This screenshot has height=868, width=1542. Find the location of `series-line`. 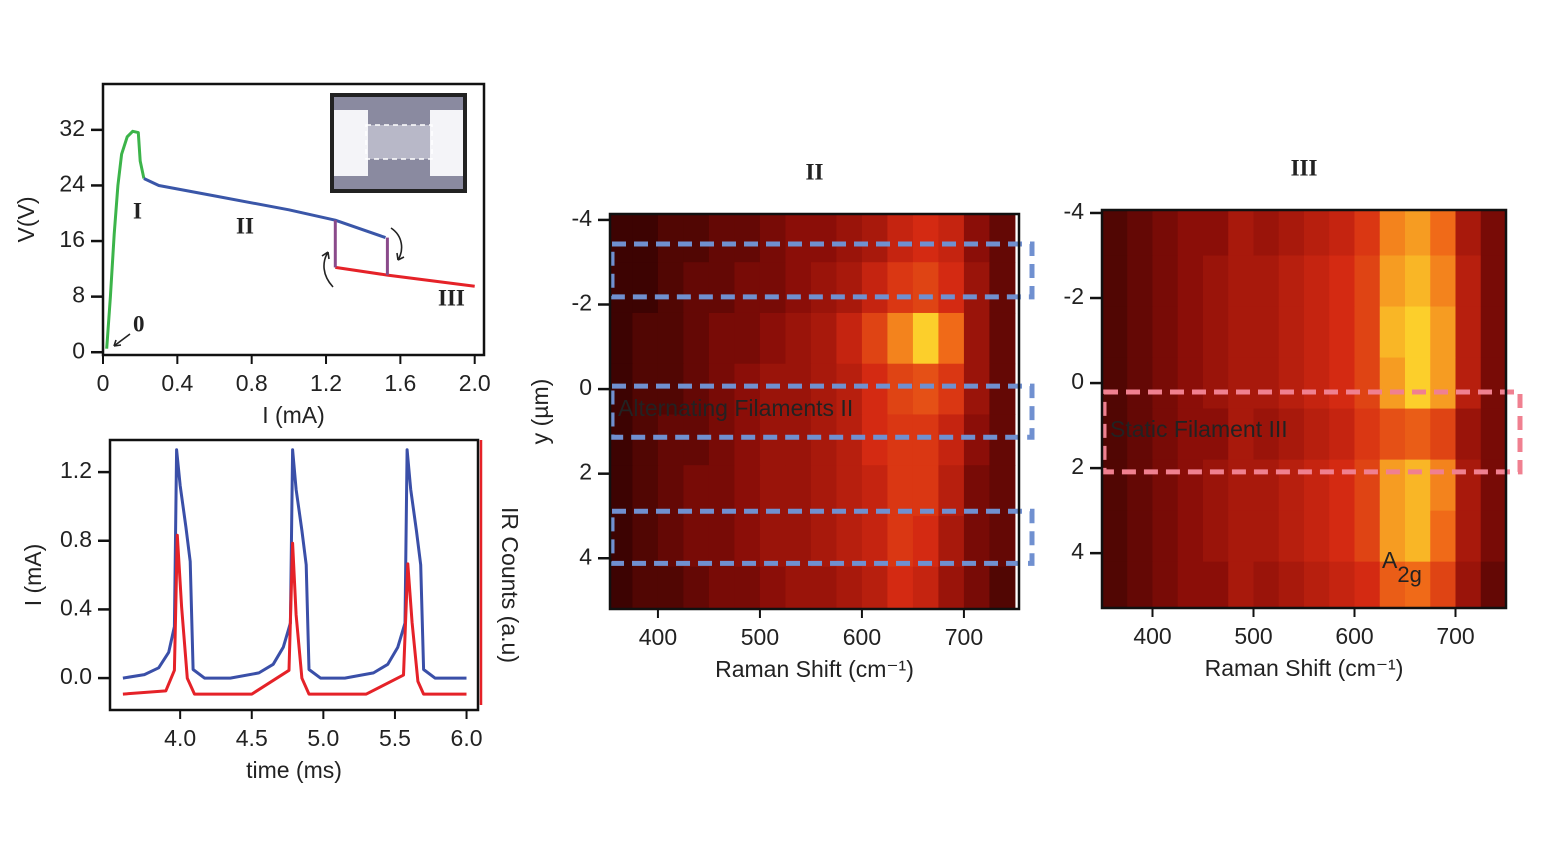

series-line is located at coordinates (125, 239).